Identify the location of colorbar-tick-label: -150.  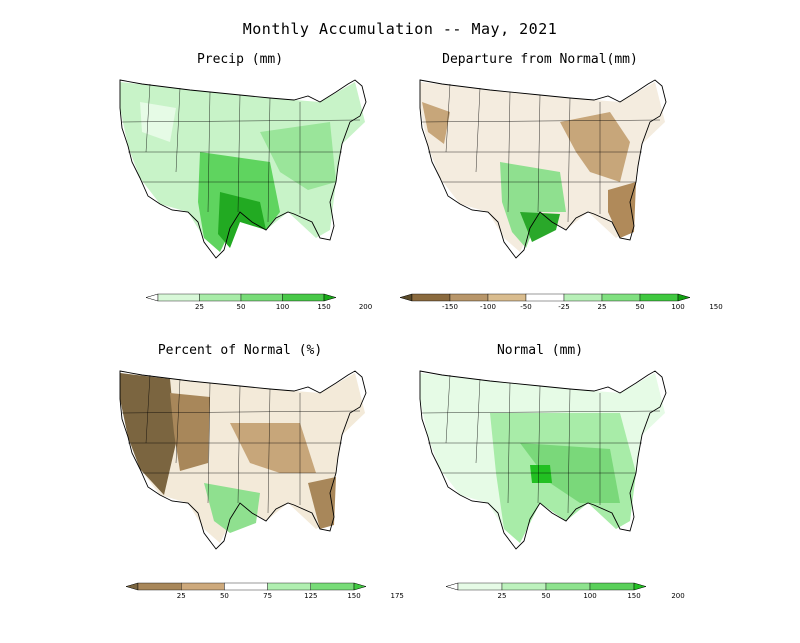
(450, 307).